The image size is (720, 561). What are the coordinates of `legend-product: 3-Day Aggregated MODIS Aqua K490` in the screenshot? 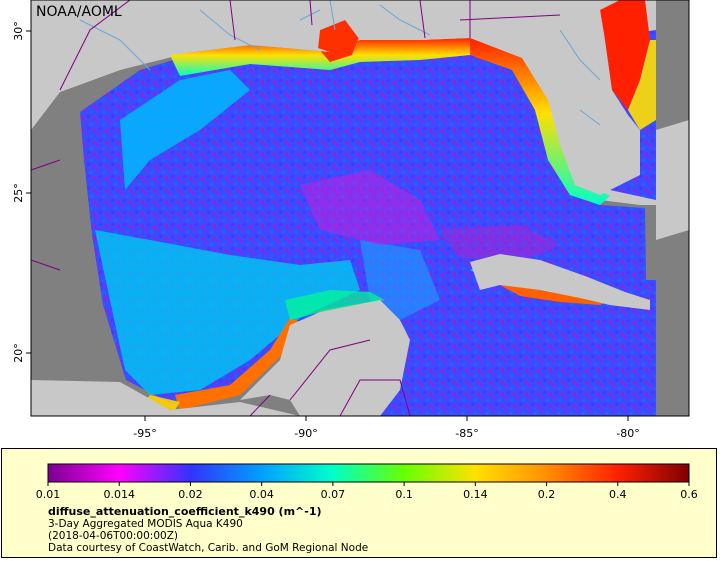 It's located at (145, 524).